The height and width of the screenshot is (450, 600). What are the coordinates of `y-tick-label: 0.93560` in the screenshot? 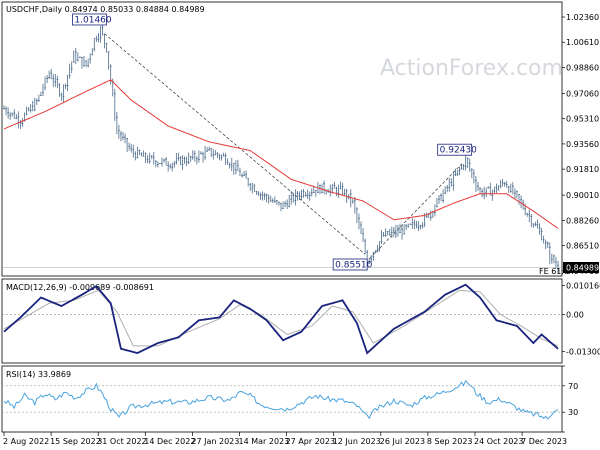 It's located at (582, 144).